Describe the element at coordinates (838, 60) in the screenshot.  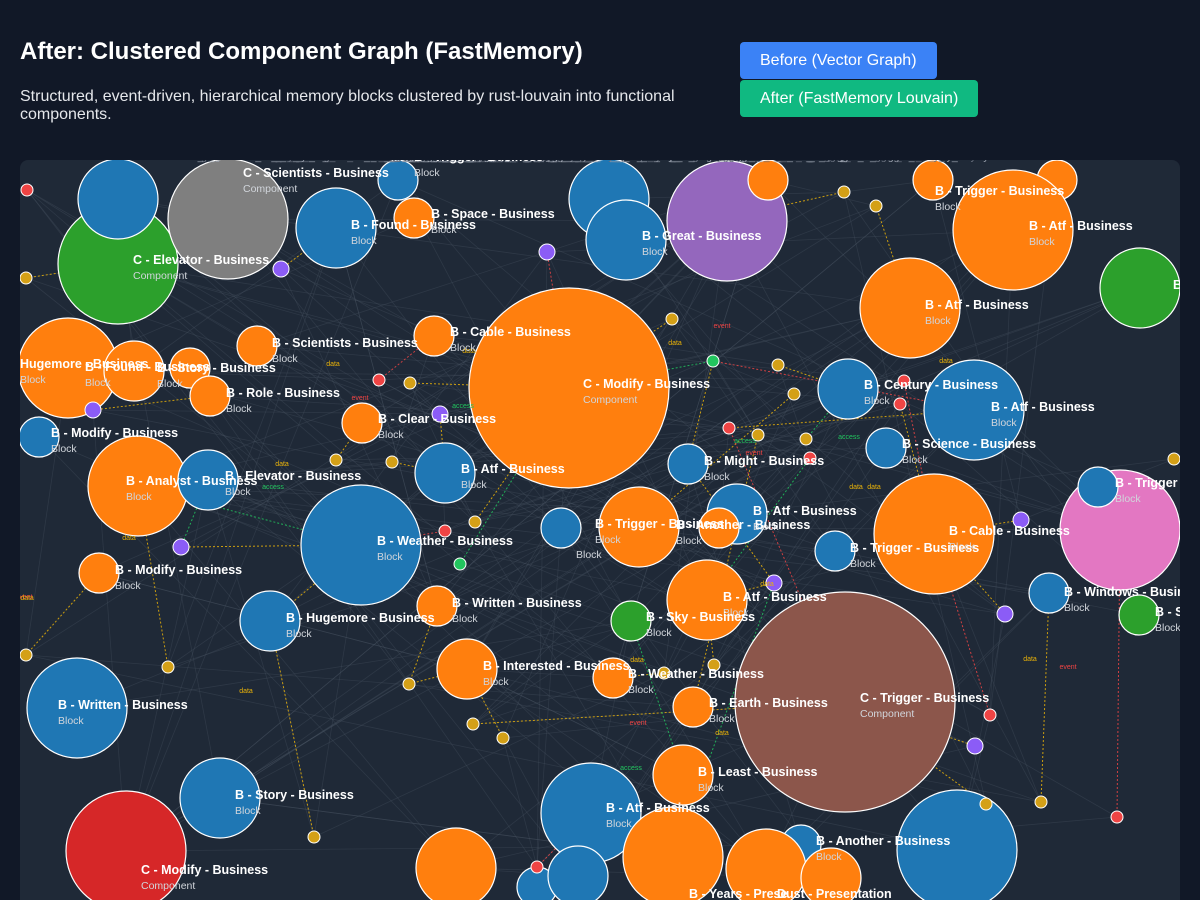
I see `before-vector-graph-button: Before (Vector Graph)` at that location.